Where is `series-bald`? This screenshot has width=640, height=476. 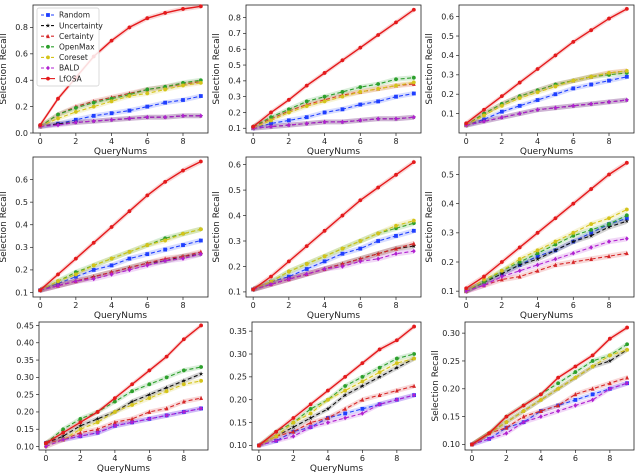
series-bald is located at coordinates (123, 427).